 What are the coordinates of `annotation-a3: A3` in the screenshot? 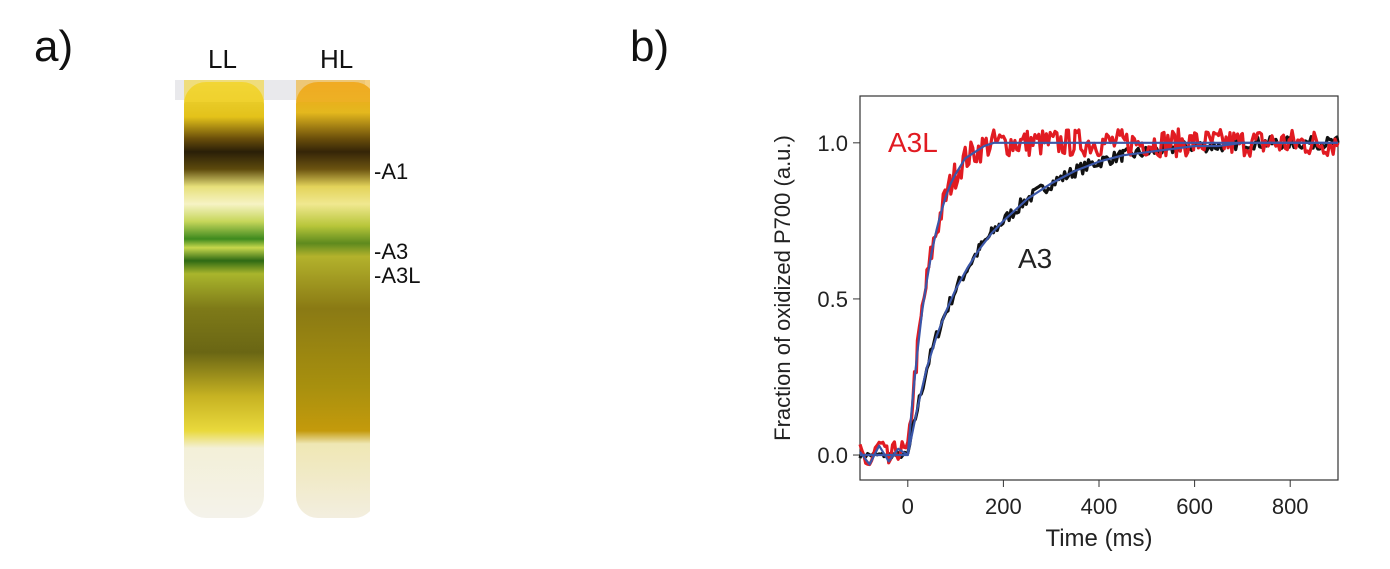 It's located at (1035, 258).